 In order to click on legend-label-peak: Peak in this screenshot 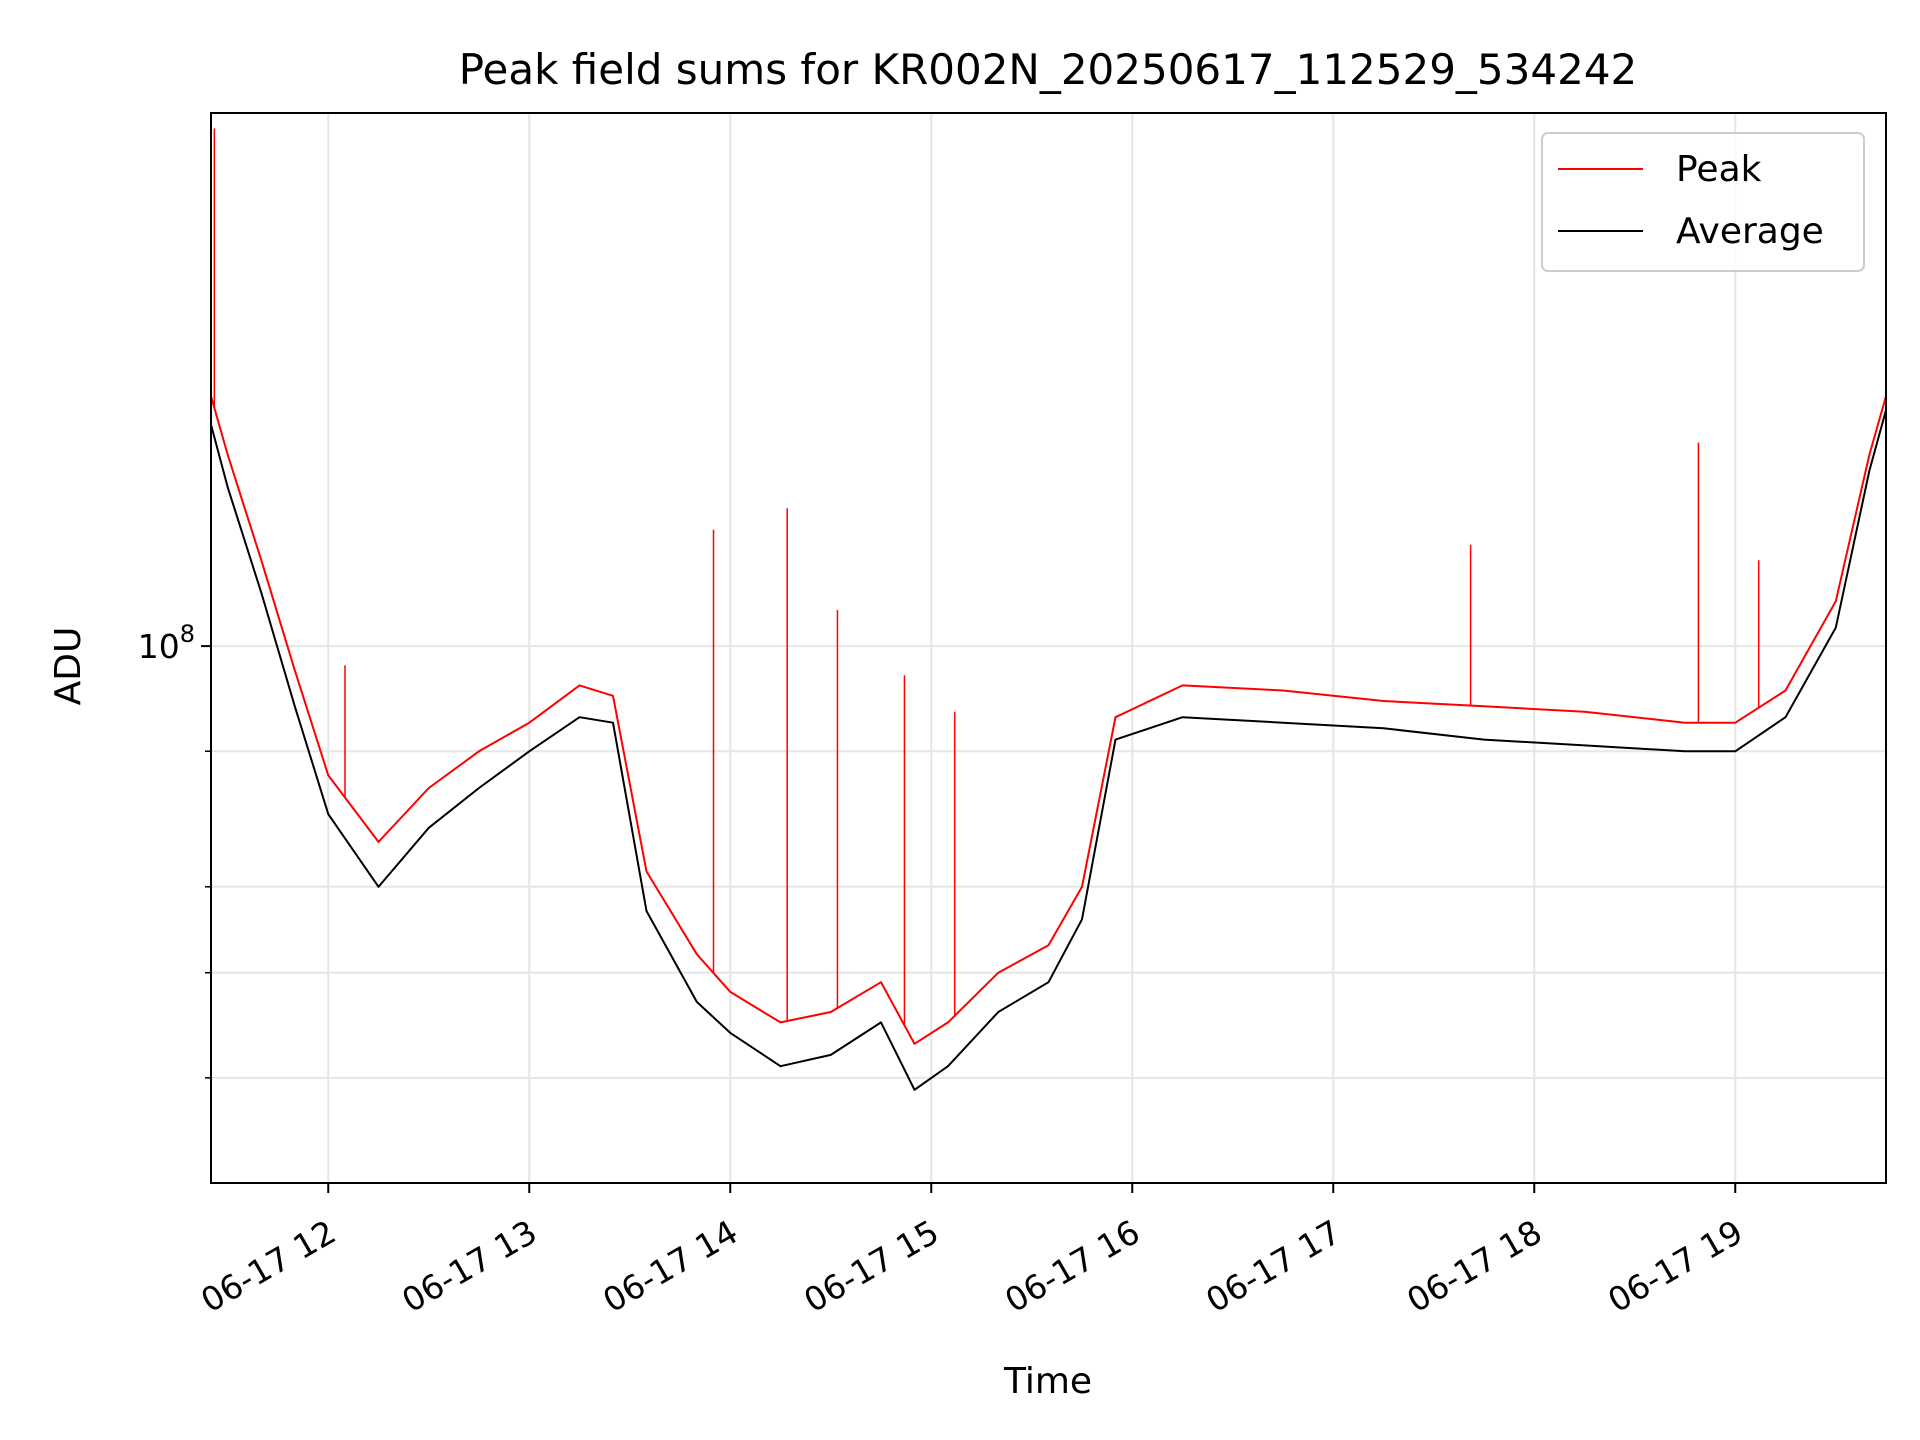, I will do `click(1719, 169)`.